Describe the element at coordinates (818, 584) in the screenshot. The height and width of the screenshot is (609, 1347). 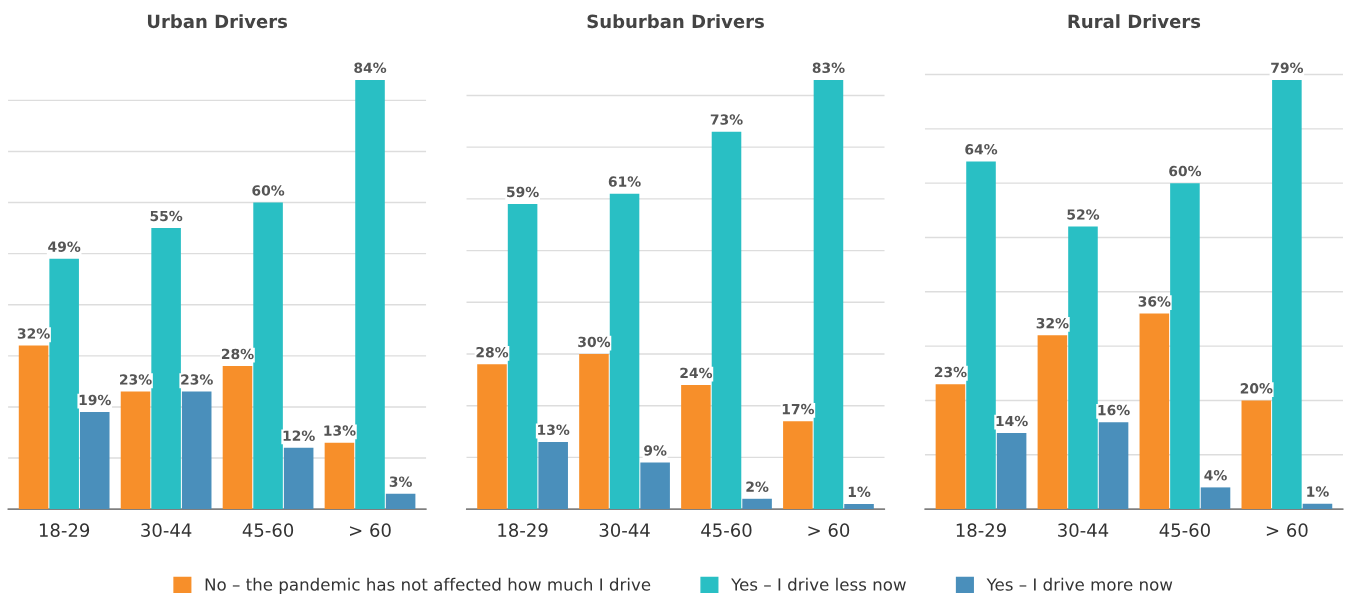
I see `legend-label: Yes – I drive less now` at that location.